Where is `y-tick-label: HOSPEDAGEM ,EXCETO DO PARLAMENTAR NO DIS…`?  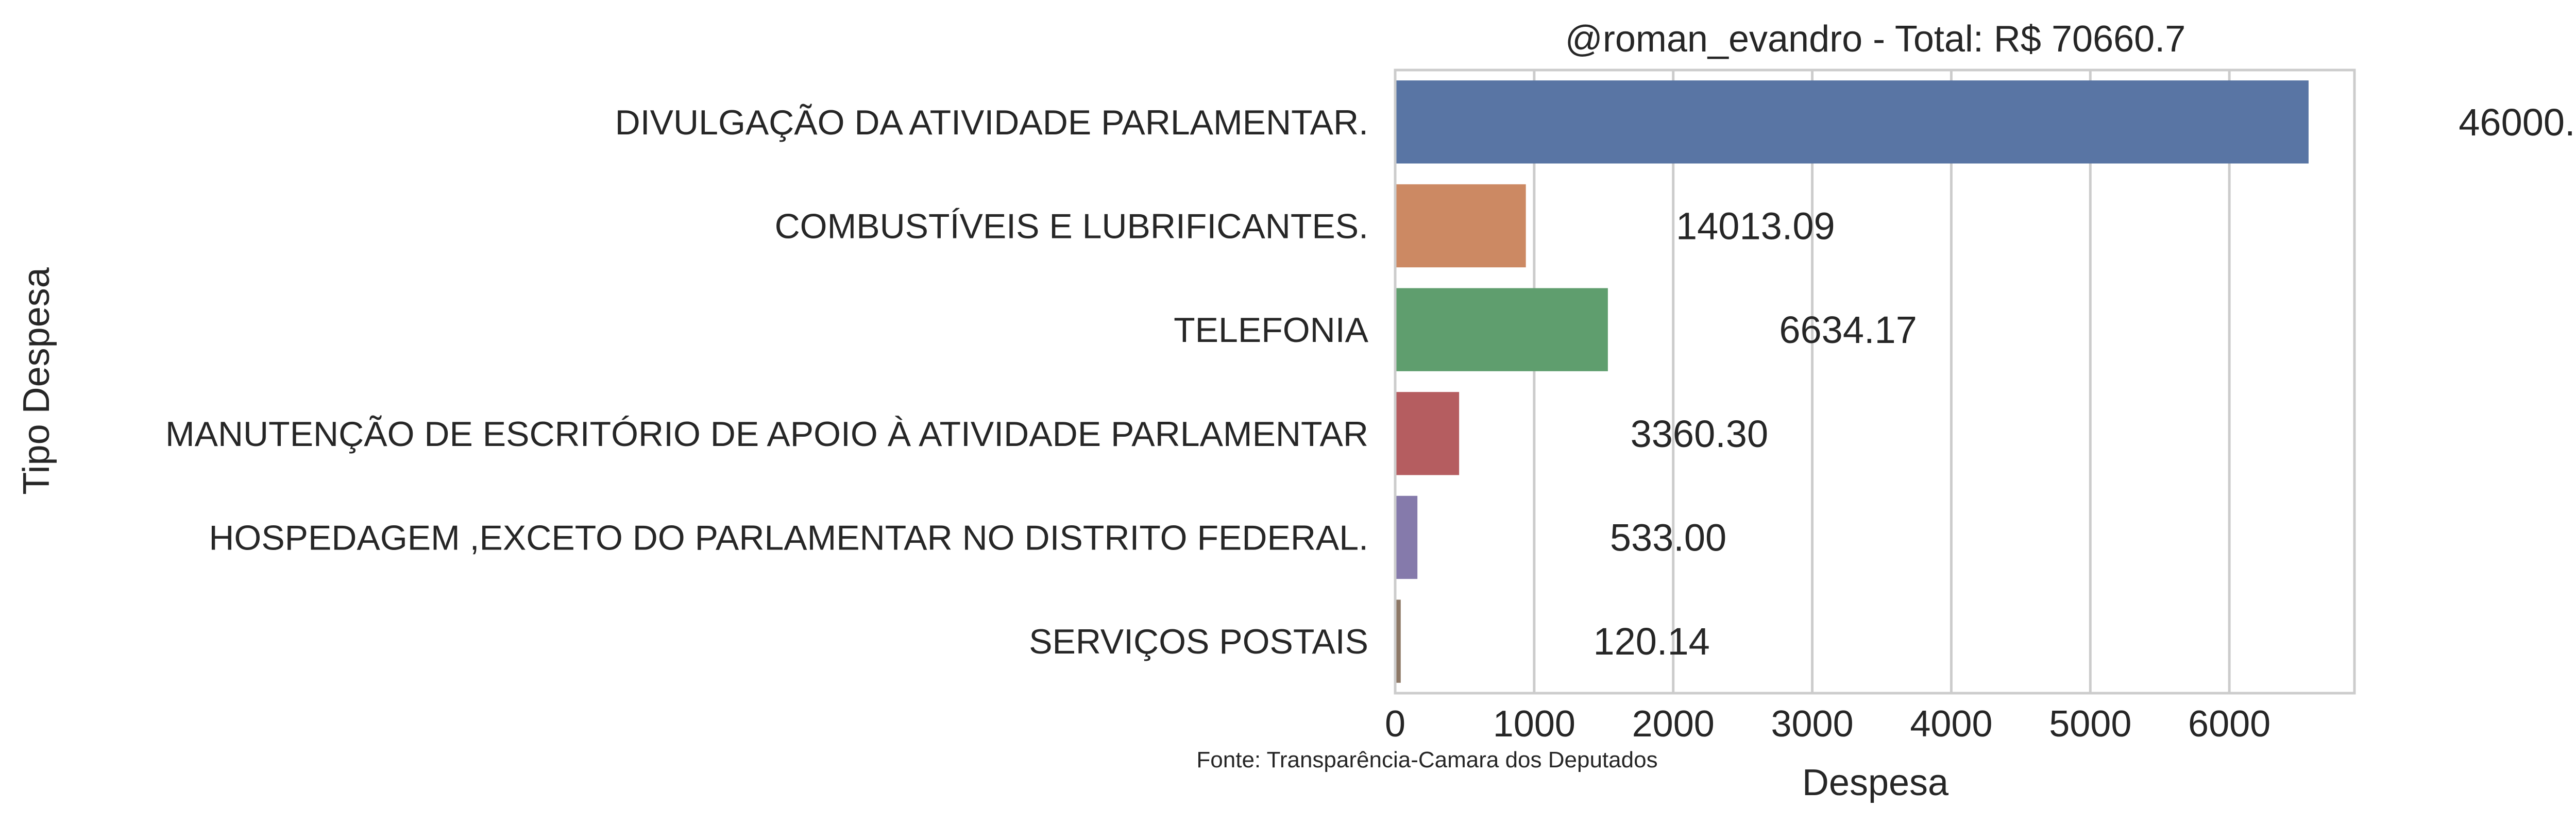 y-tick-label: HOSPEDAGEM ,EXCETO DO PARLAMENTAR NO DIS… is located at coordinates (788, 539).